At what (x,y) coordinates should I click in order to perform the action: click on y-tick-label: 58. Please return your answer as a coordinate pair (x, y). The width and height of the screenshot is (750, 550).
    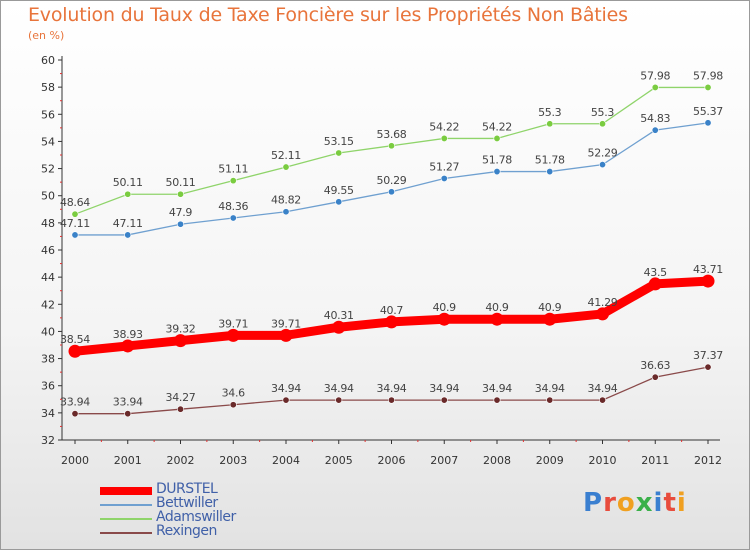
    Looking at the image, I should click on (48, 87).